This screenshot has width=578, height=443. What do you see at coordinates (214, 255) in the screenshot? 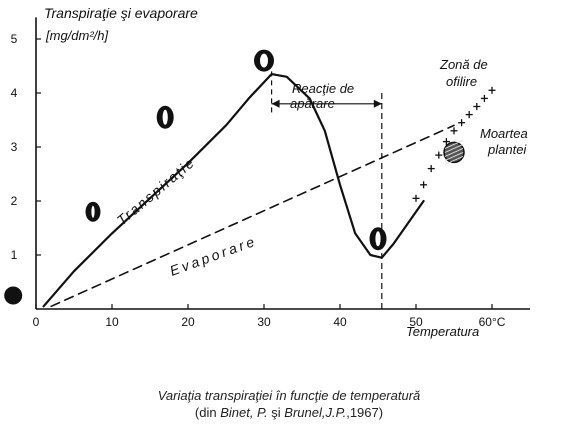
I see `evaporation-curve-label: Evaporare` at bounding box center [214, 255].